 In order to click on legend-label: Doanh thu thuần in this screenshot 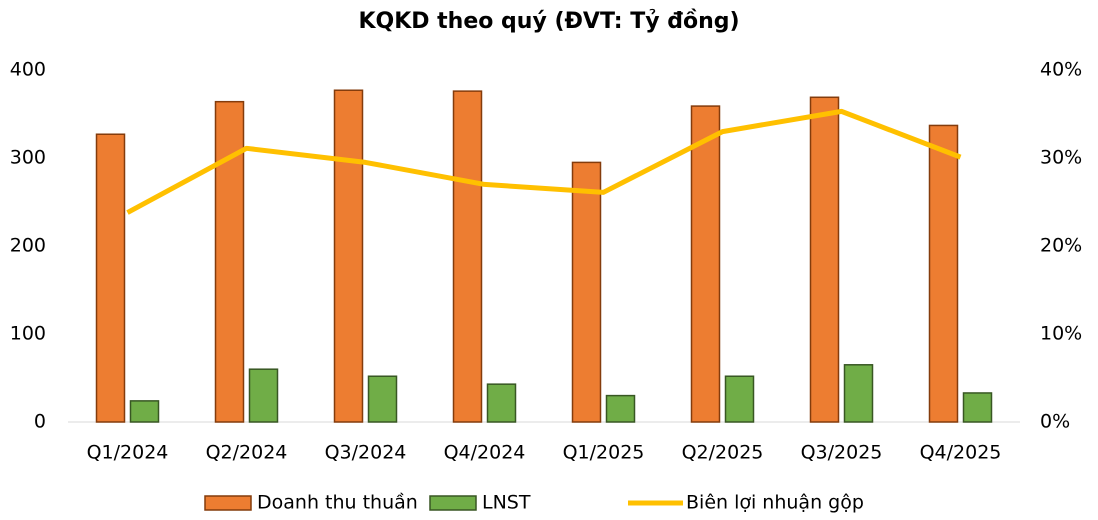, I will do `click(337, 503)`.